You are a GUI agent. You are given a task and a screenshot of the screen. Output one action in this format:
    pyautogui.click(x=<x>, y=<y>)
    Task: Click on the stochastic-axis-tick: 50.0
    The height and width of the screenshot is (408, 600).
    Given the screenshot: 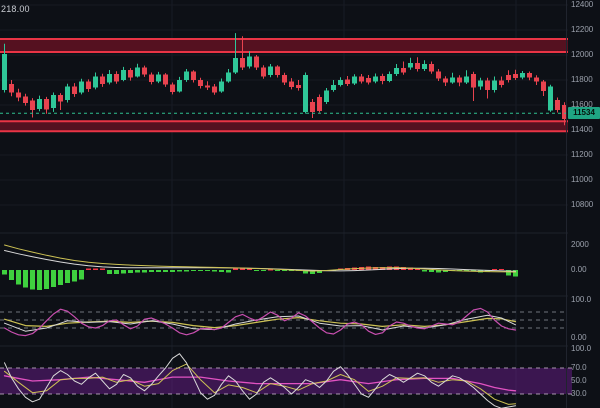 What is the action you would take?
    pyautogui.click(x=579, y=380)
    